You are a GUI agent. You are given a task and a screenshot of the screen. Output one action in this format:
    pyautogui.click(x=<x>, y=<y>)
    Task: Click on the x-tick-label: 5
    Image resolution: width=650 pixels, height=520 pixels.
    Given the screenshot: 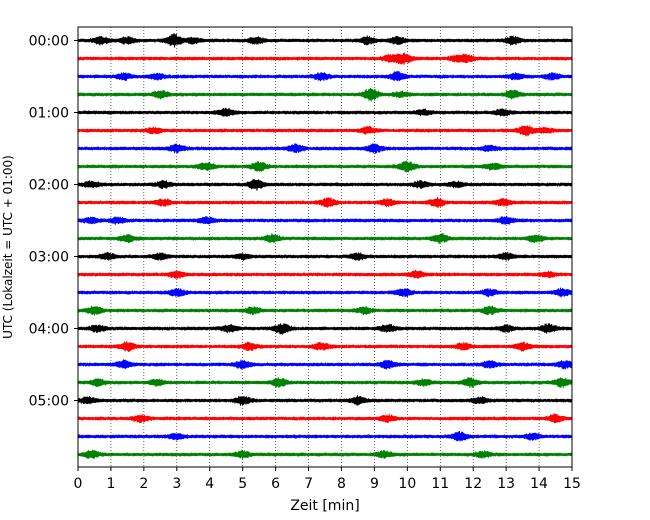 What is the action you would take?
    pyautogui.click(x=242, y=484)
    